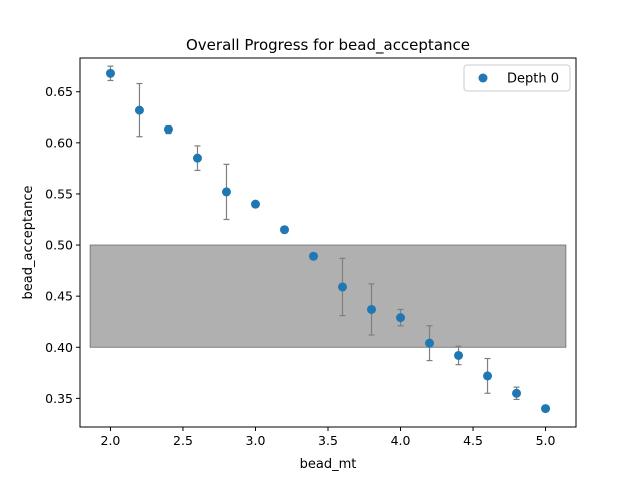 The image size is (640, 480). Describe the element at coordinates (328, 464) in the screenshot. I see `x-axis-title: bead_mt` at that location.